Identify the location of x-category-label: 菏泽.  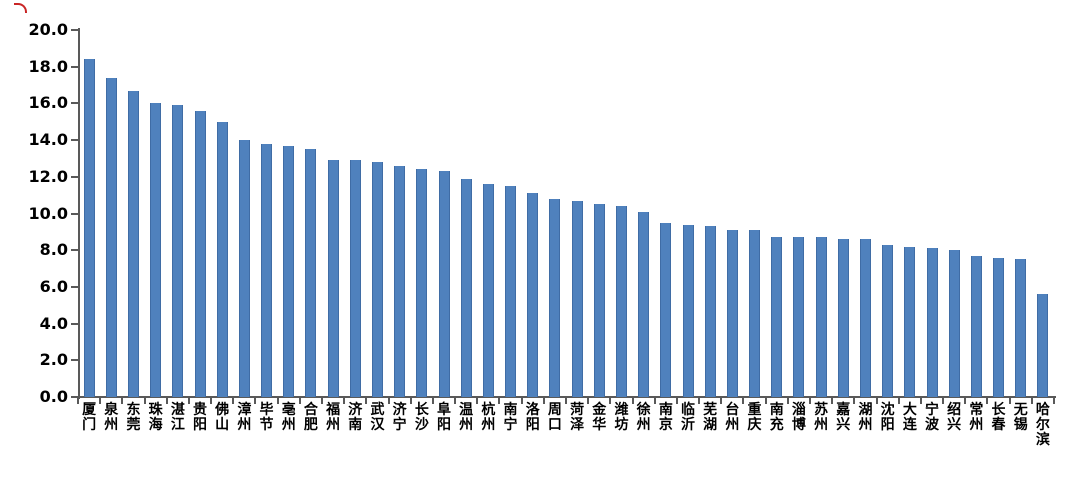
(577, 417).